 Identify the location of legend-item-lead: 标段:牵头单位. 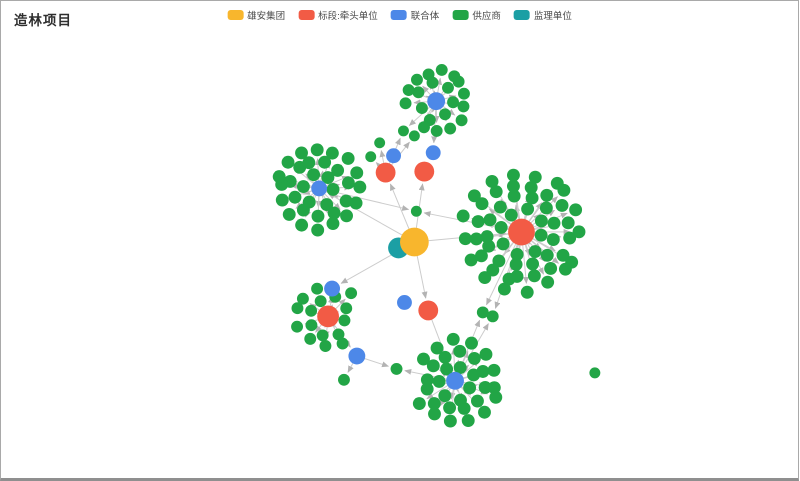
(338, 15).